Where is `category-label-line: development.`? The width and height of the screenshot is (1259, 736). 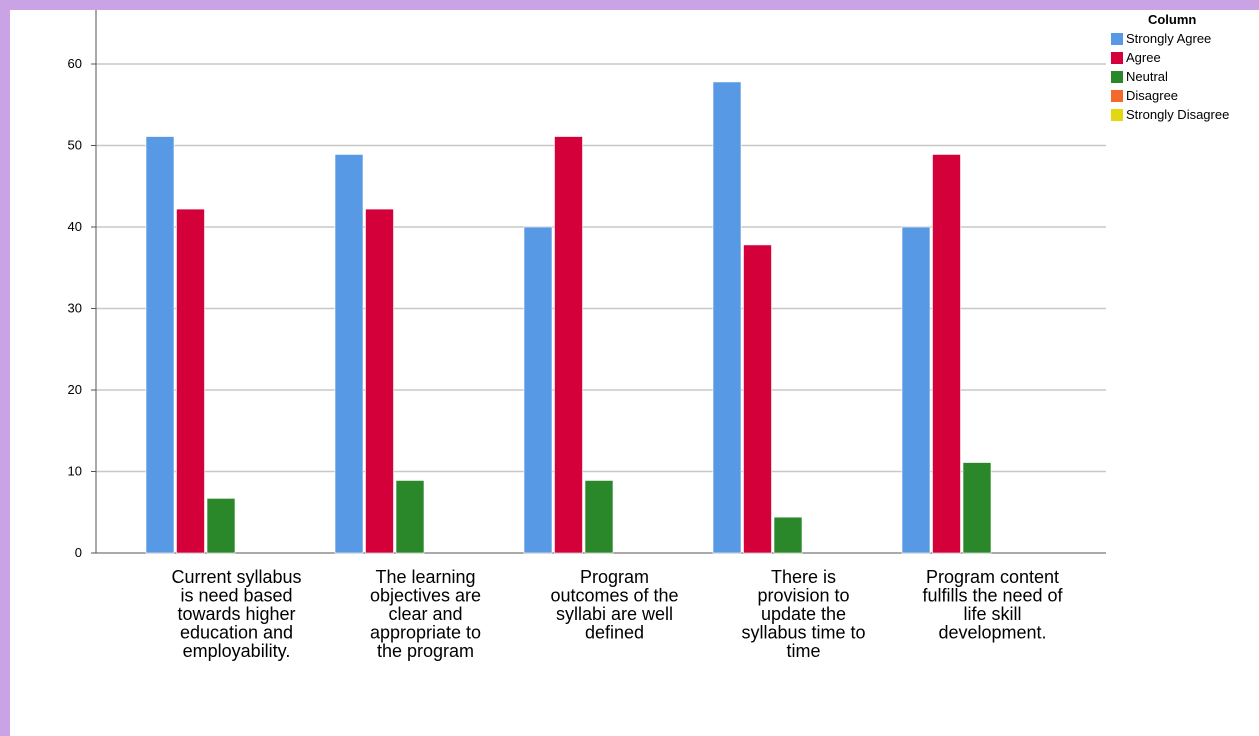 category-label-line: development. is located at coordinates (992, 633).